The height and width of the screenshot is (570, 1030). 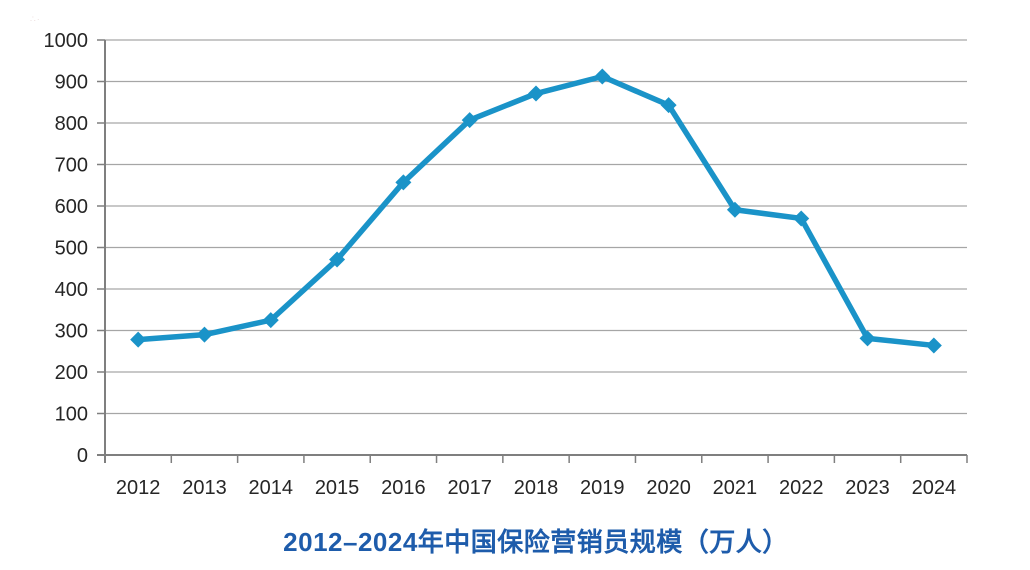 What do you see at coordinates (403, 488) in the screenshot?
I see `x-tick-label: 2016` at bounding box center [403, 488].